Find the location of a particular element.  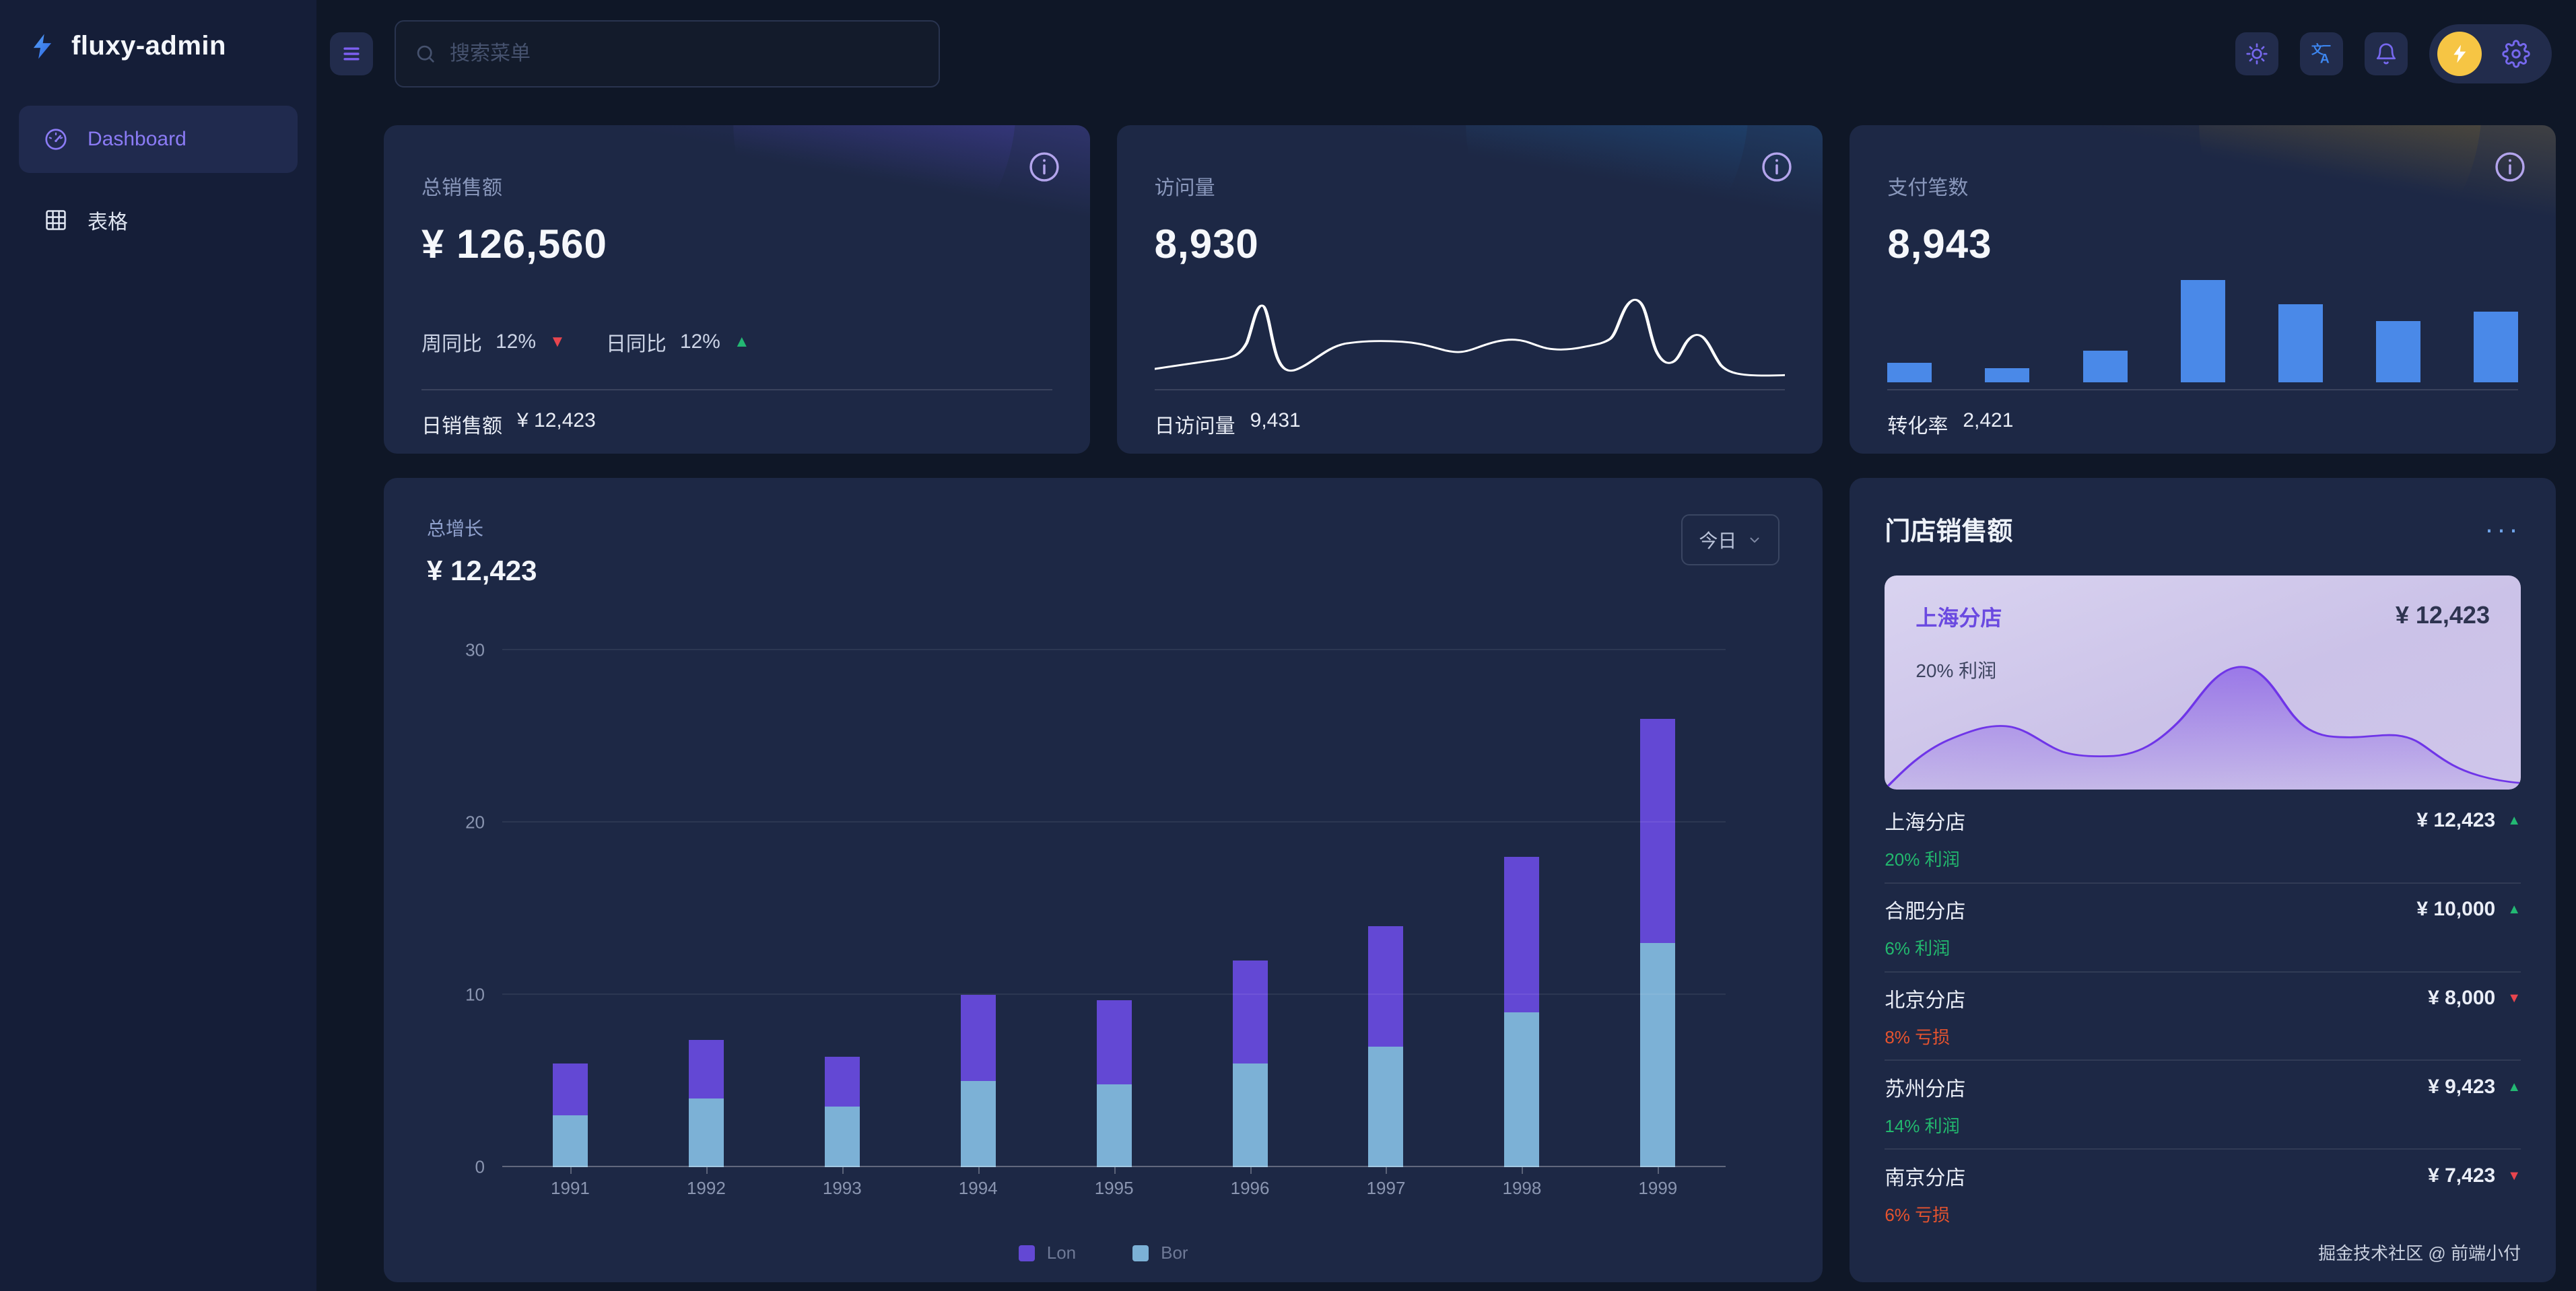

growth-chart-header: 总增长 ¥ 12,423 今日 is located at coordinates (1103, 550).